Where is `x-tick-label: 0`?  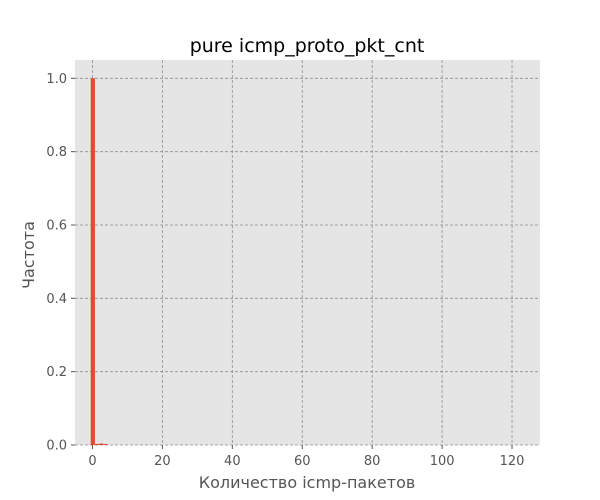 x-tick-label: 0 is located at coordinates (92, 461).